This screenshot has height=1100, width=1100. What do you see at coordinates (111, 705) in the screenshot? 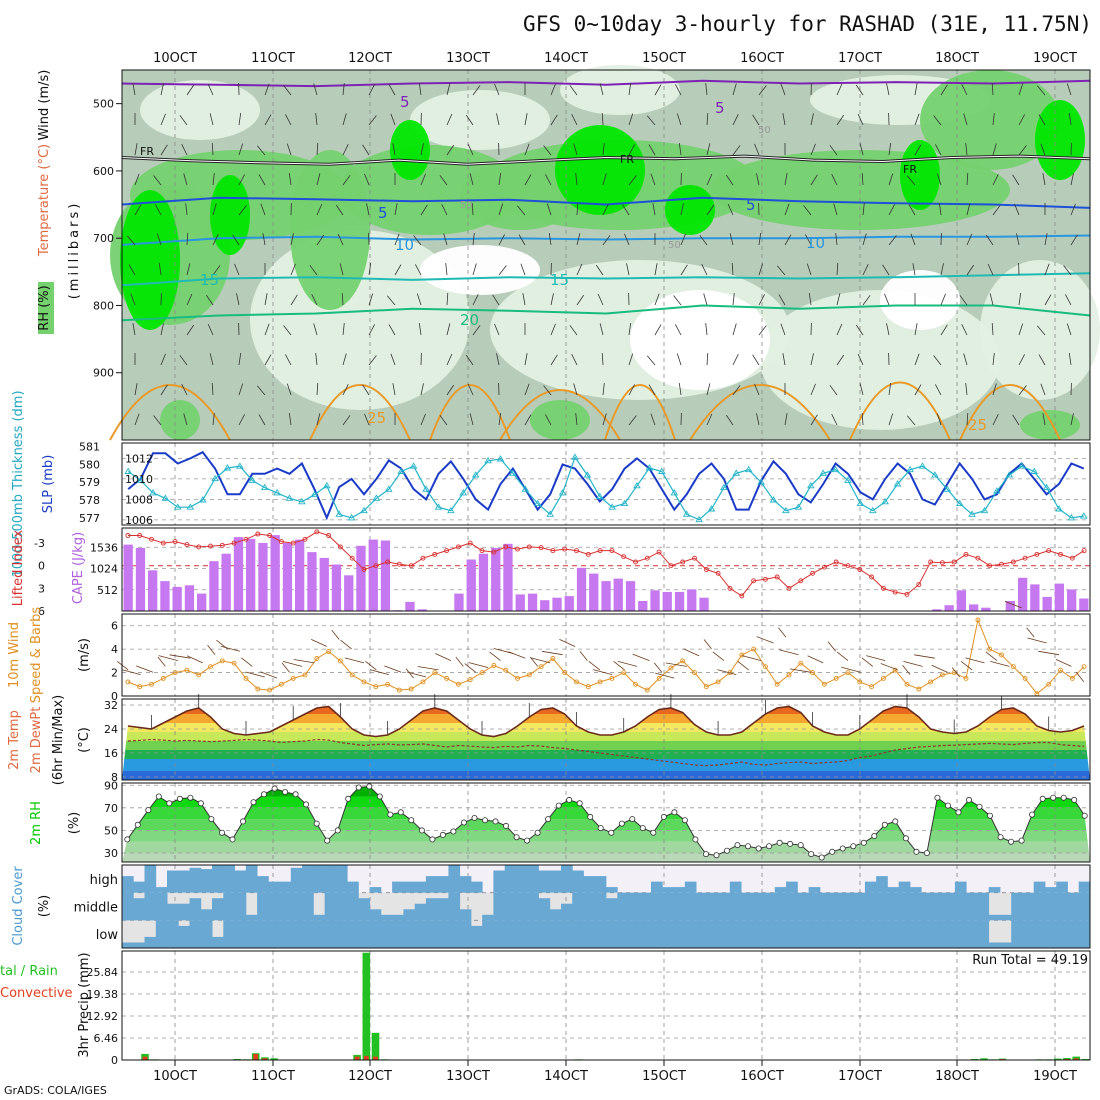
I see `temp-tick-label: 32` at bounding box center [111, 705].